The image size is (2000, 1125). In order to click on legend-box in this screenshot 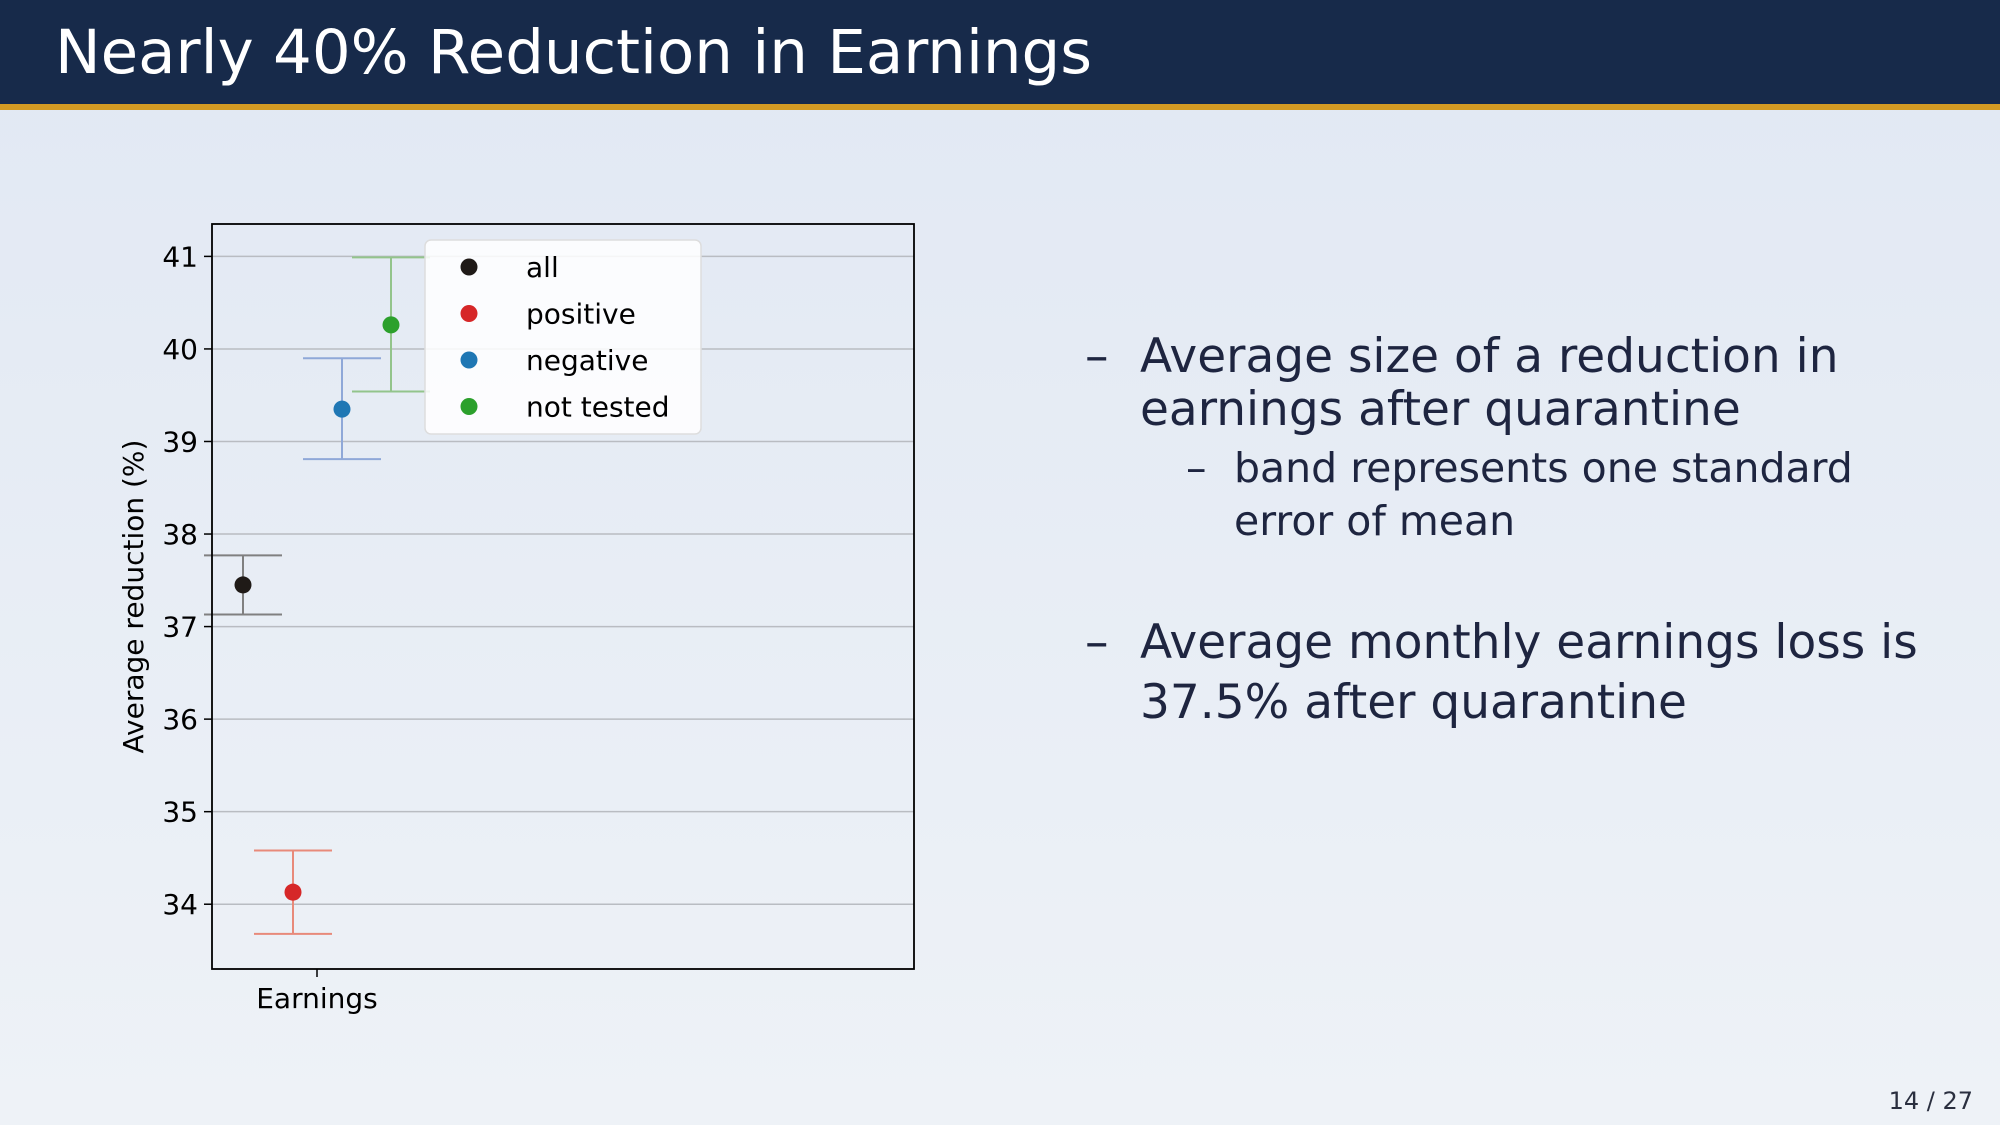, I will do `click(563, 337)`.